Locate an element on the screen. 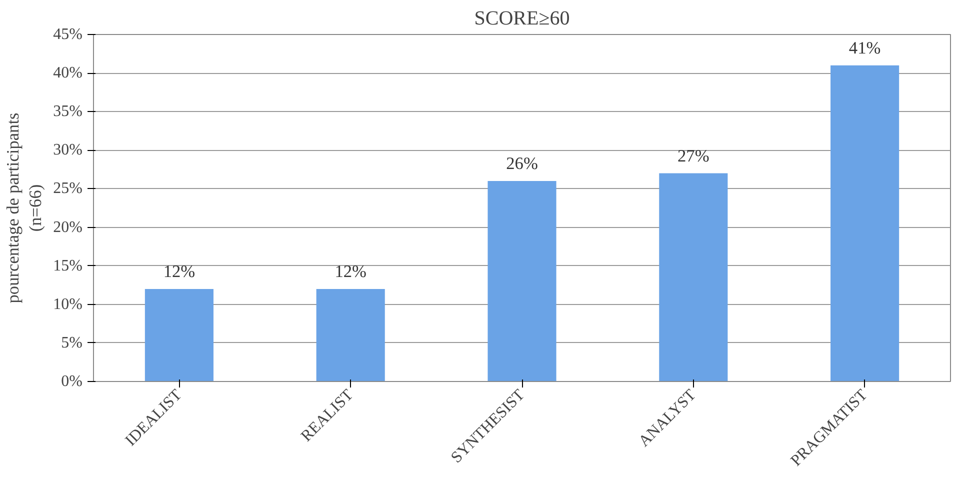 This screenshot has height=484, width=976. y-tick-label: 0% is located at coordinates (71, 381).